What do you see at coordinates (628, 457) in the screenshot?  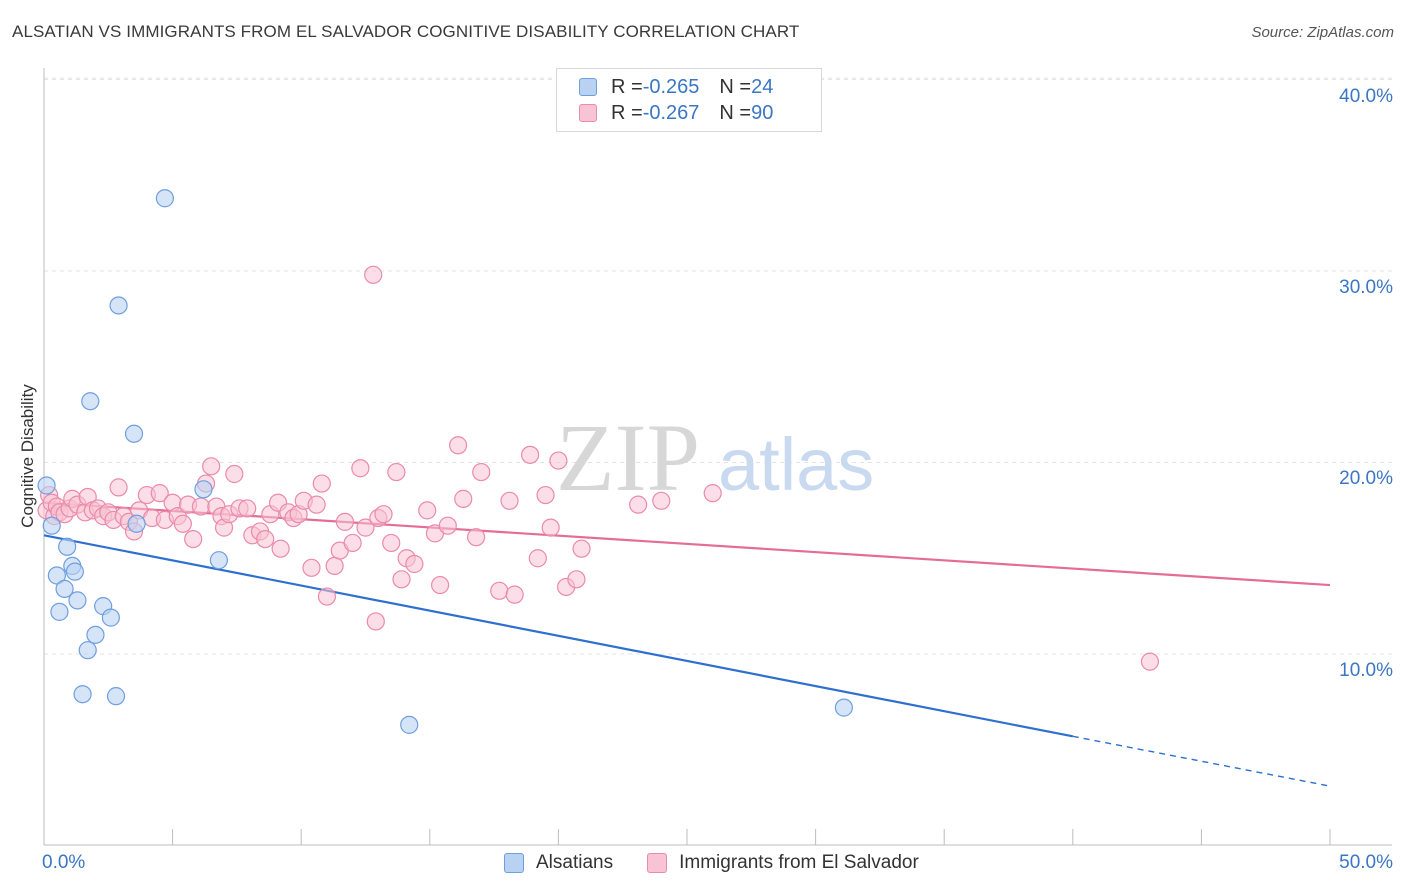 I see `watermark-zip: ZIP` at bounding box center [628, 457].